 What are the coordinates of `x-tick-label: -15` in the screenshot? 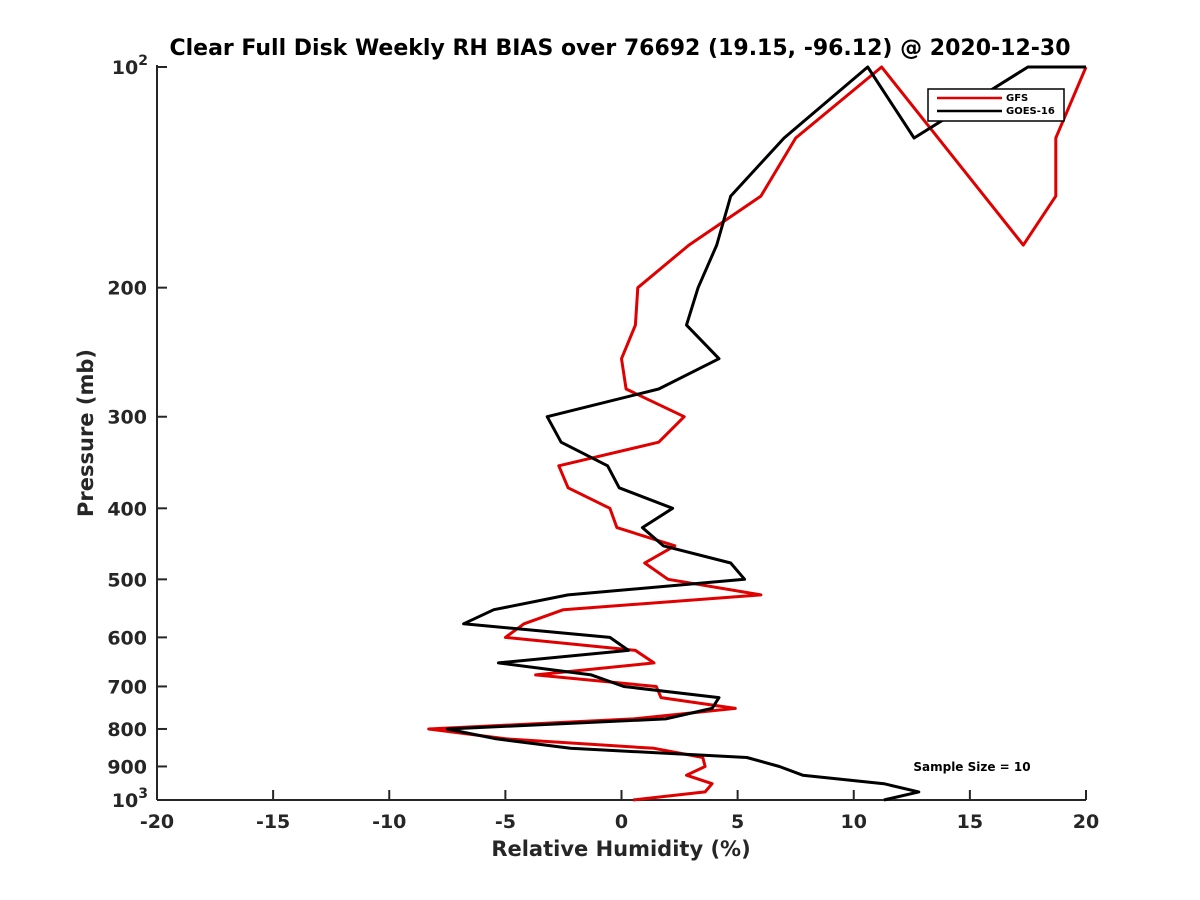 It's located at (273, 822).